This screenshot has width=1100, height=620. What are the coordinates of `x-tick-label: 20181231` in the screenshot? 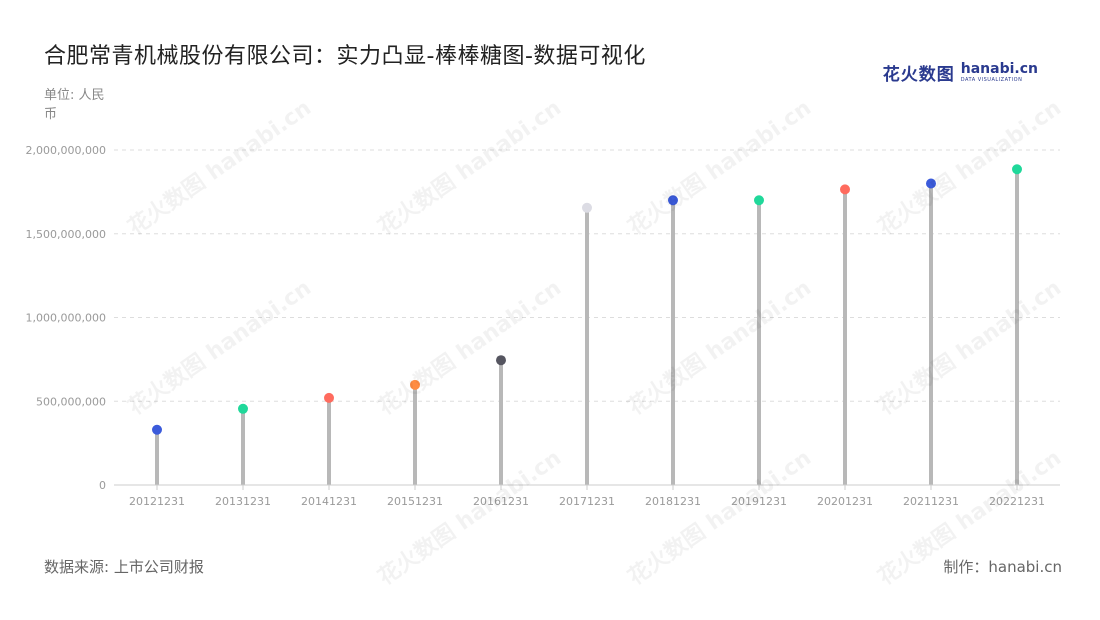 It's located at (673, 501).